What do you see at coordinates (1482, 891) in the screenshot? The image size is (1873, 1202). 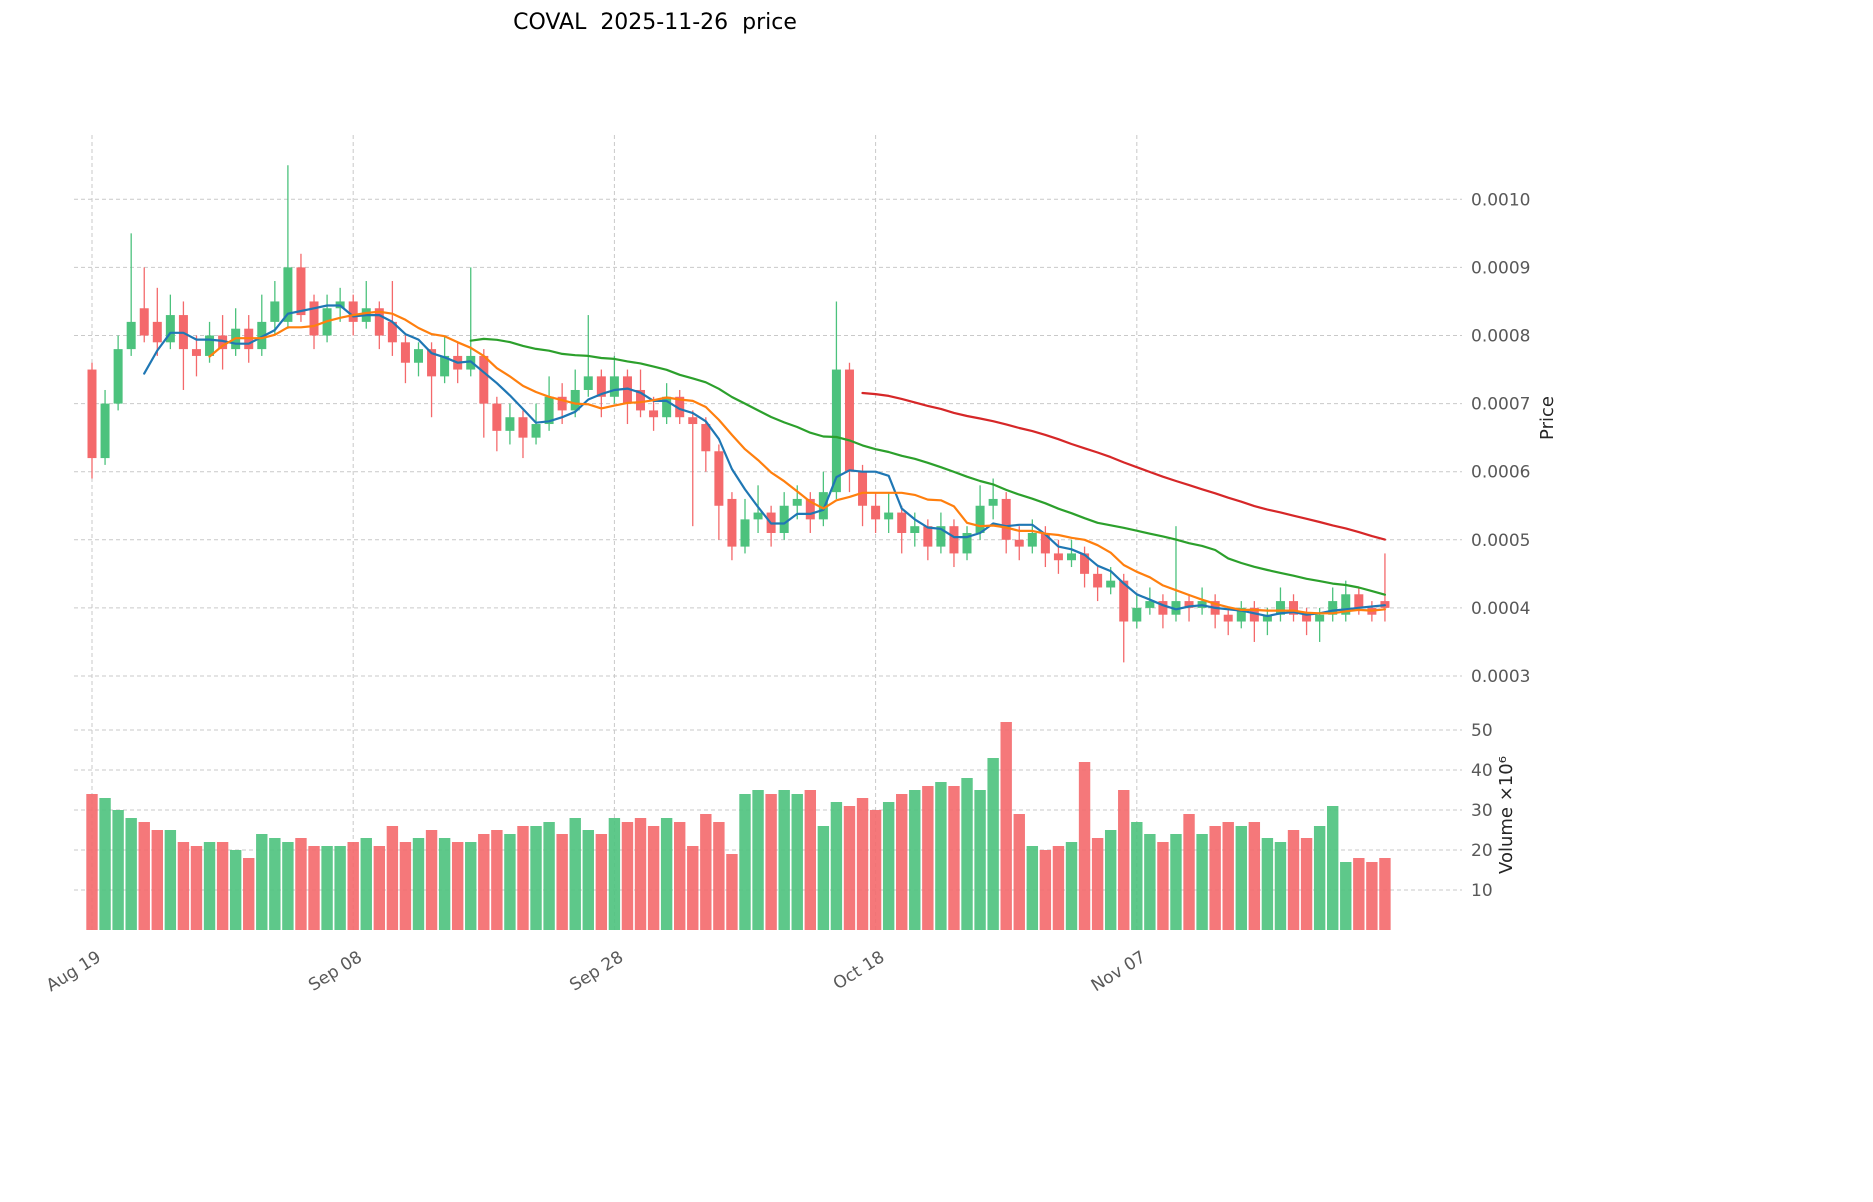 I see `volume-tick-label: 10` at bounding box center [1482, 891].